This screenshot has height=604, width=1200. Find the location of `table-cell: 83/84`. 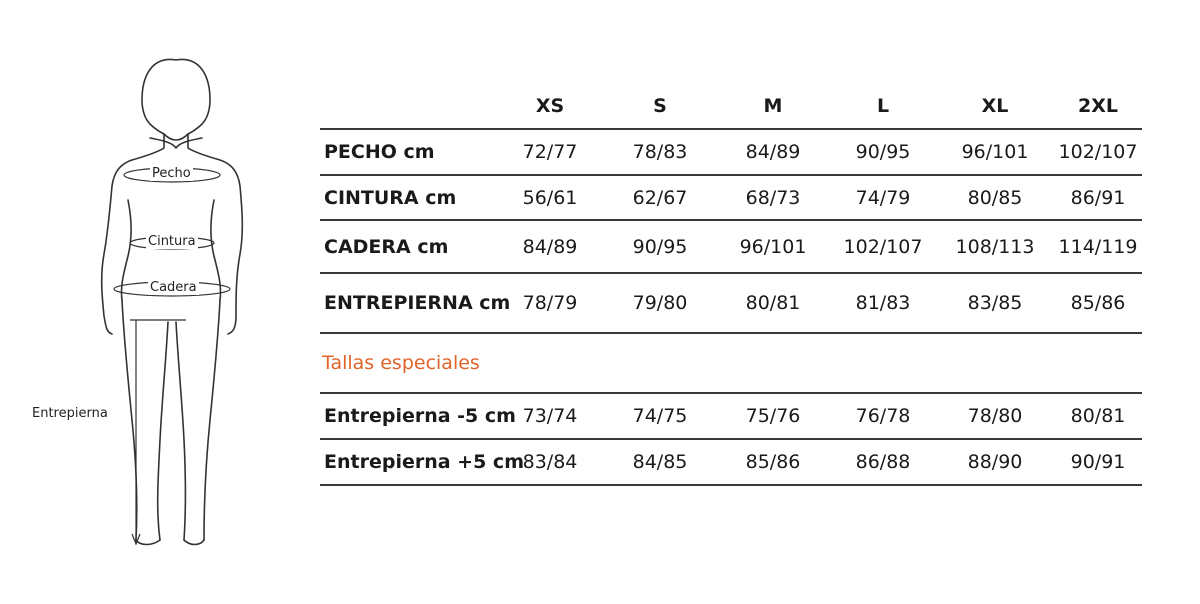

table-cell: 83/84 is located at coordinates (550, 462).